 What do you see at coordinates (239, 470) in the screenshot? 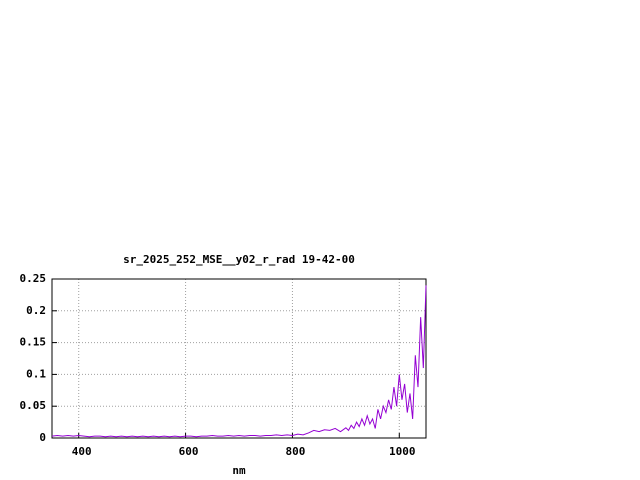
I see `x-axis-label: nm` at bounding box center [239, 470].